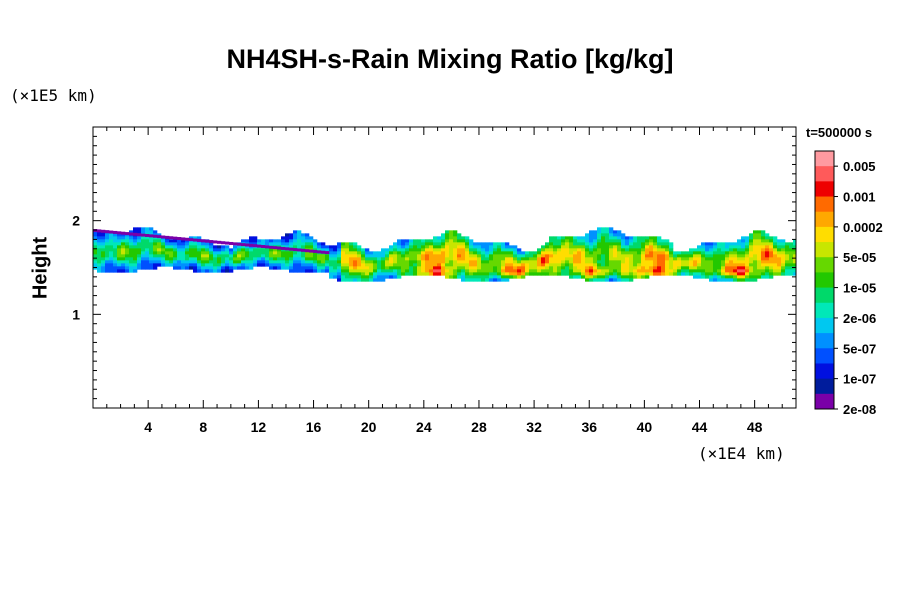  Describe the element at coordinates (863, 227) in the screenshot. I see `colorbar-label: 0.0002` at that location.